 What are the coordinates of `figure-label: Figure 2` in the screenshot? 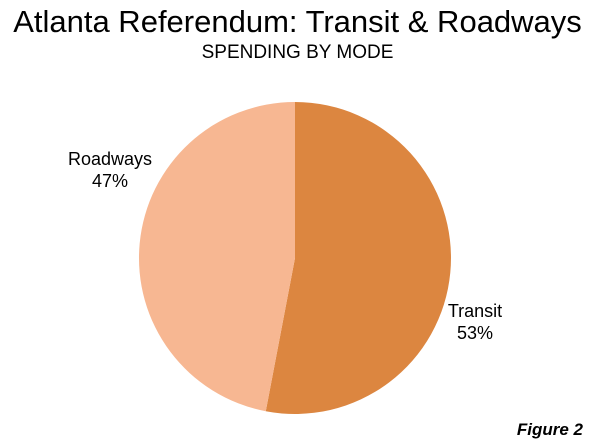 It's located at (549, 429).